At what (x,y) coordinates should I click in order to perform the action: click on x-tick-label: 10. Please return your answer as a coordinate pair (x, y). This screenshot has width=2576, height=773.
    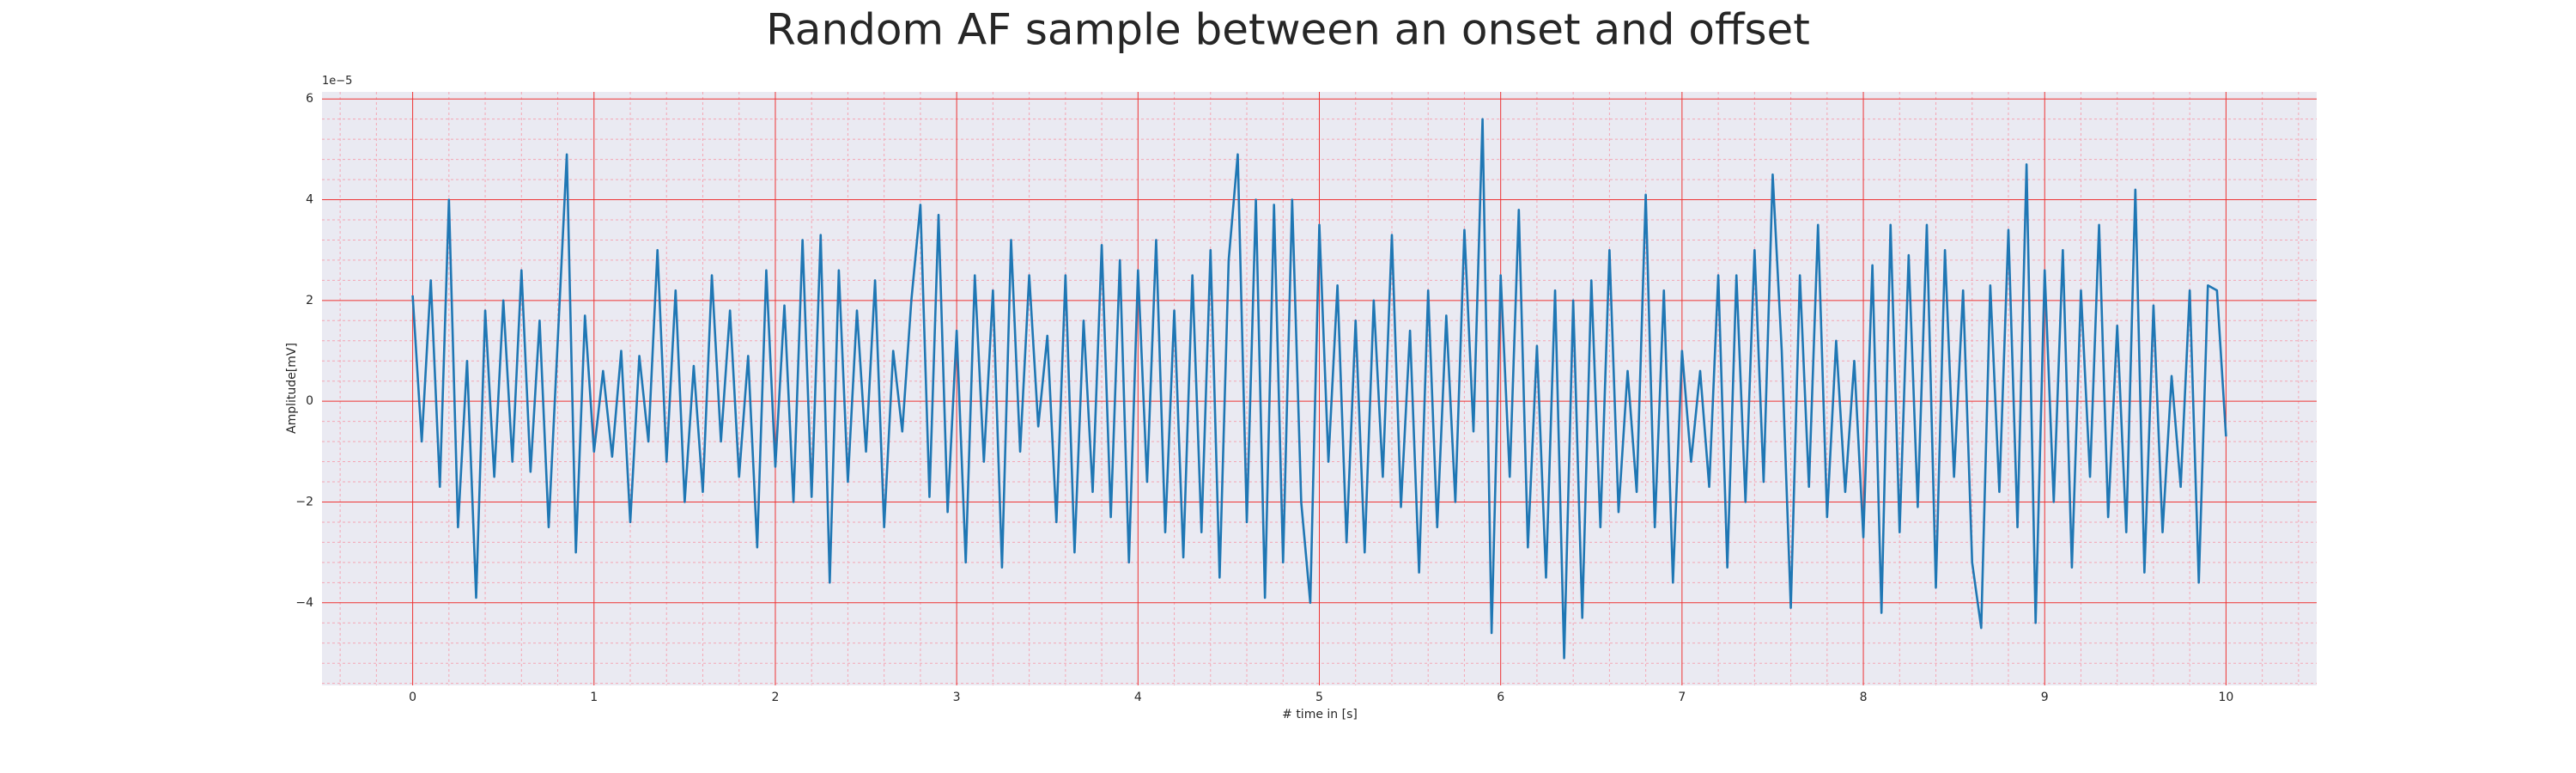
    Looking at the image, I should click on (2225, 697).